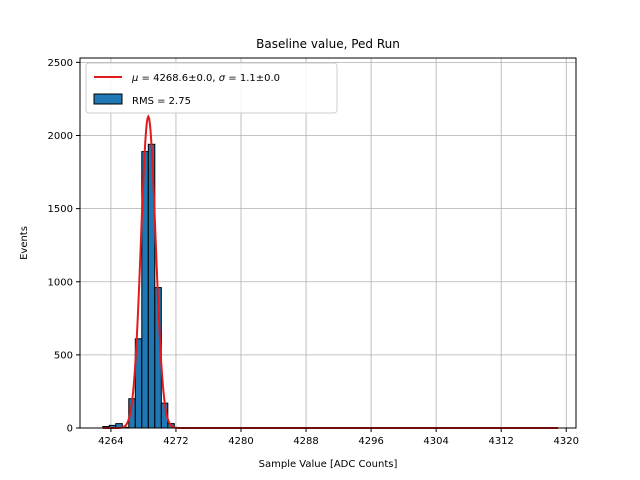 This screenshot has width=640, height=480. I want to click on x-tick-label: 4296, so click(370, 441).